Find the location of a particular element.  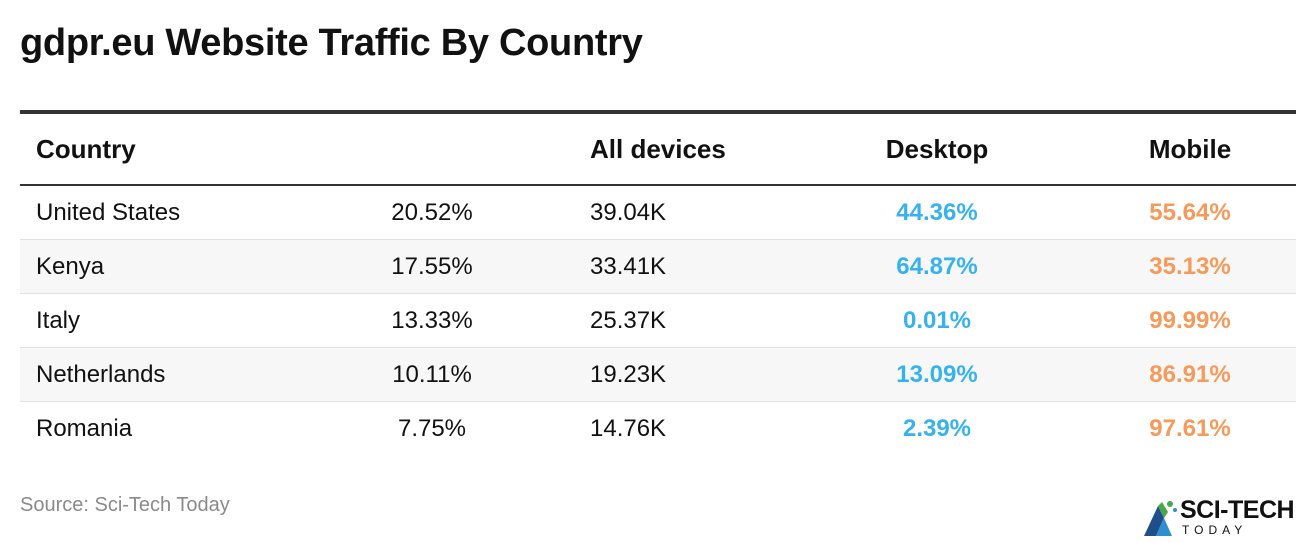

row-all-devices: 19.23K is located at coordinates (628, 374).